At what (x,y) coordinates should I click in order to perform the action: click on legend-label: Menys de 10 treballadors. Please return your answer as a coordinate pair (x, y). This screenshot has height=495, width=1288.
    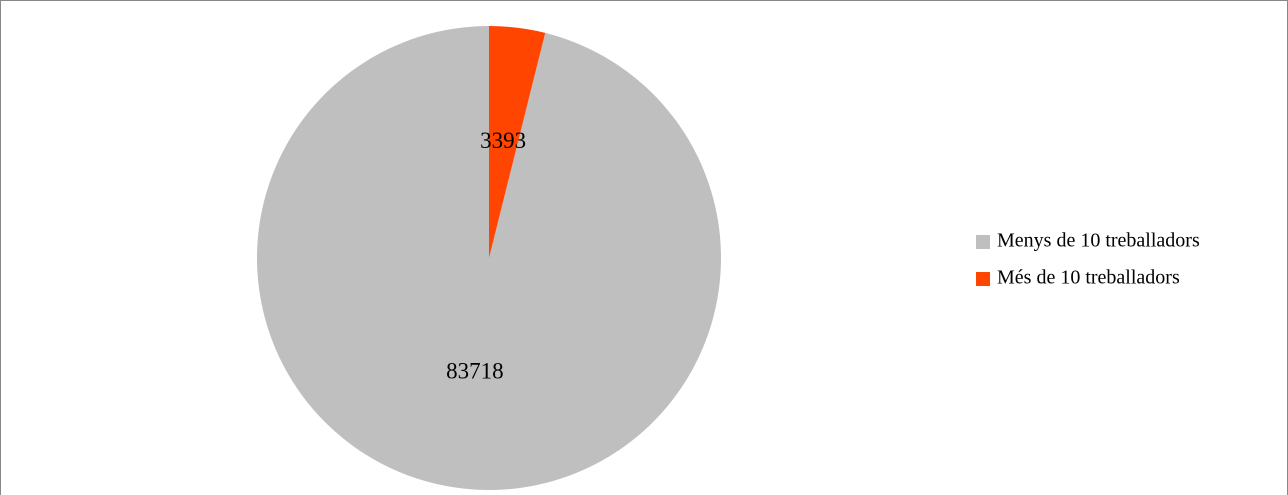
    Looking at the image, I should click on (1098, 241).